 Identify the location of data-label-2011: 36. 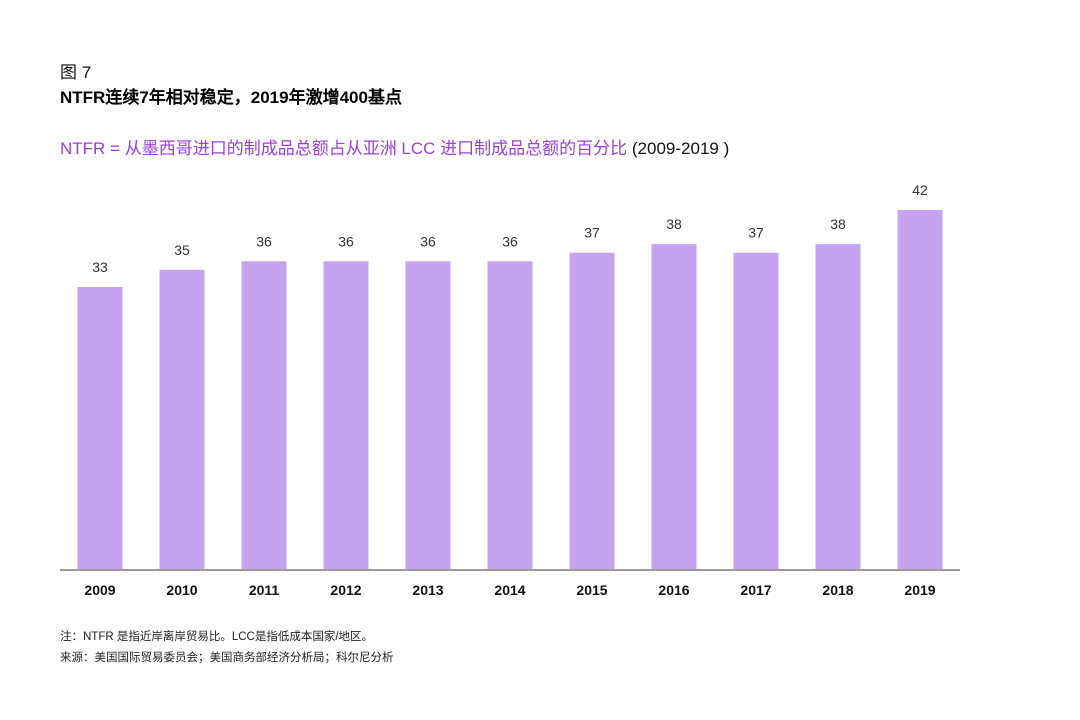
(264, 241).